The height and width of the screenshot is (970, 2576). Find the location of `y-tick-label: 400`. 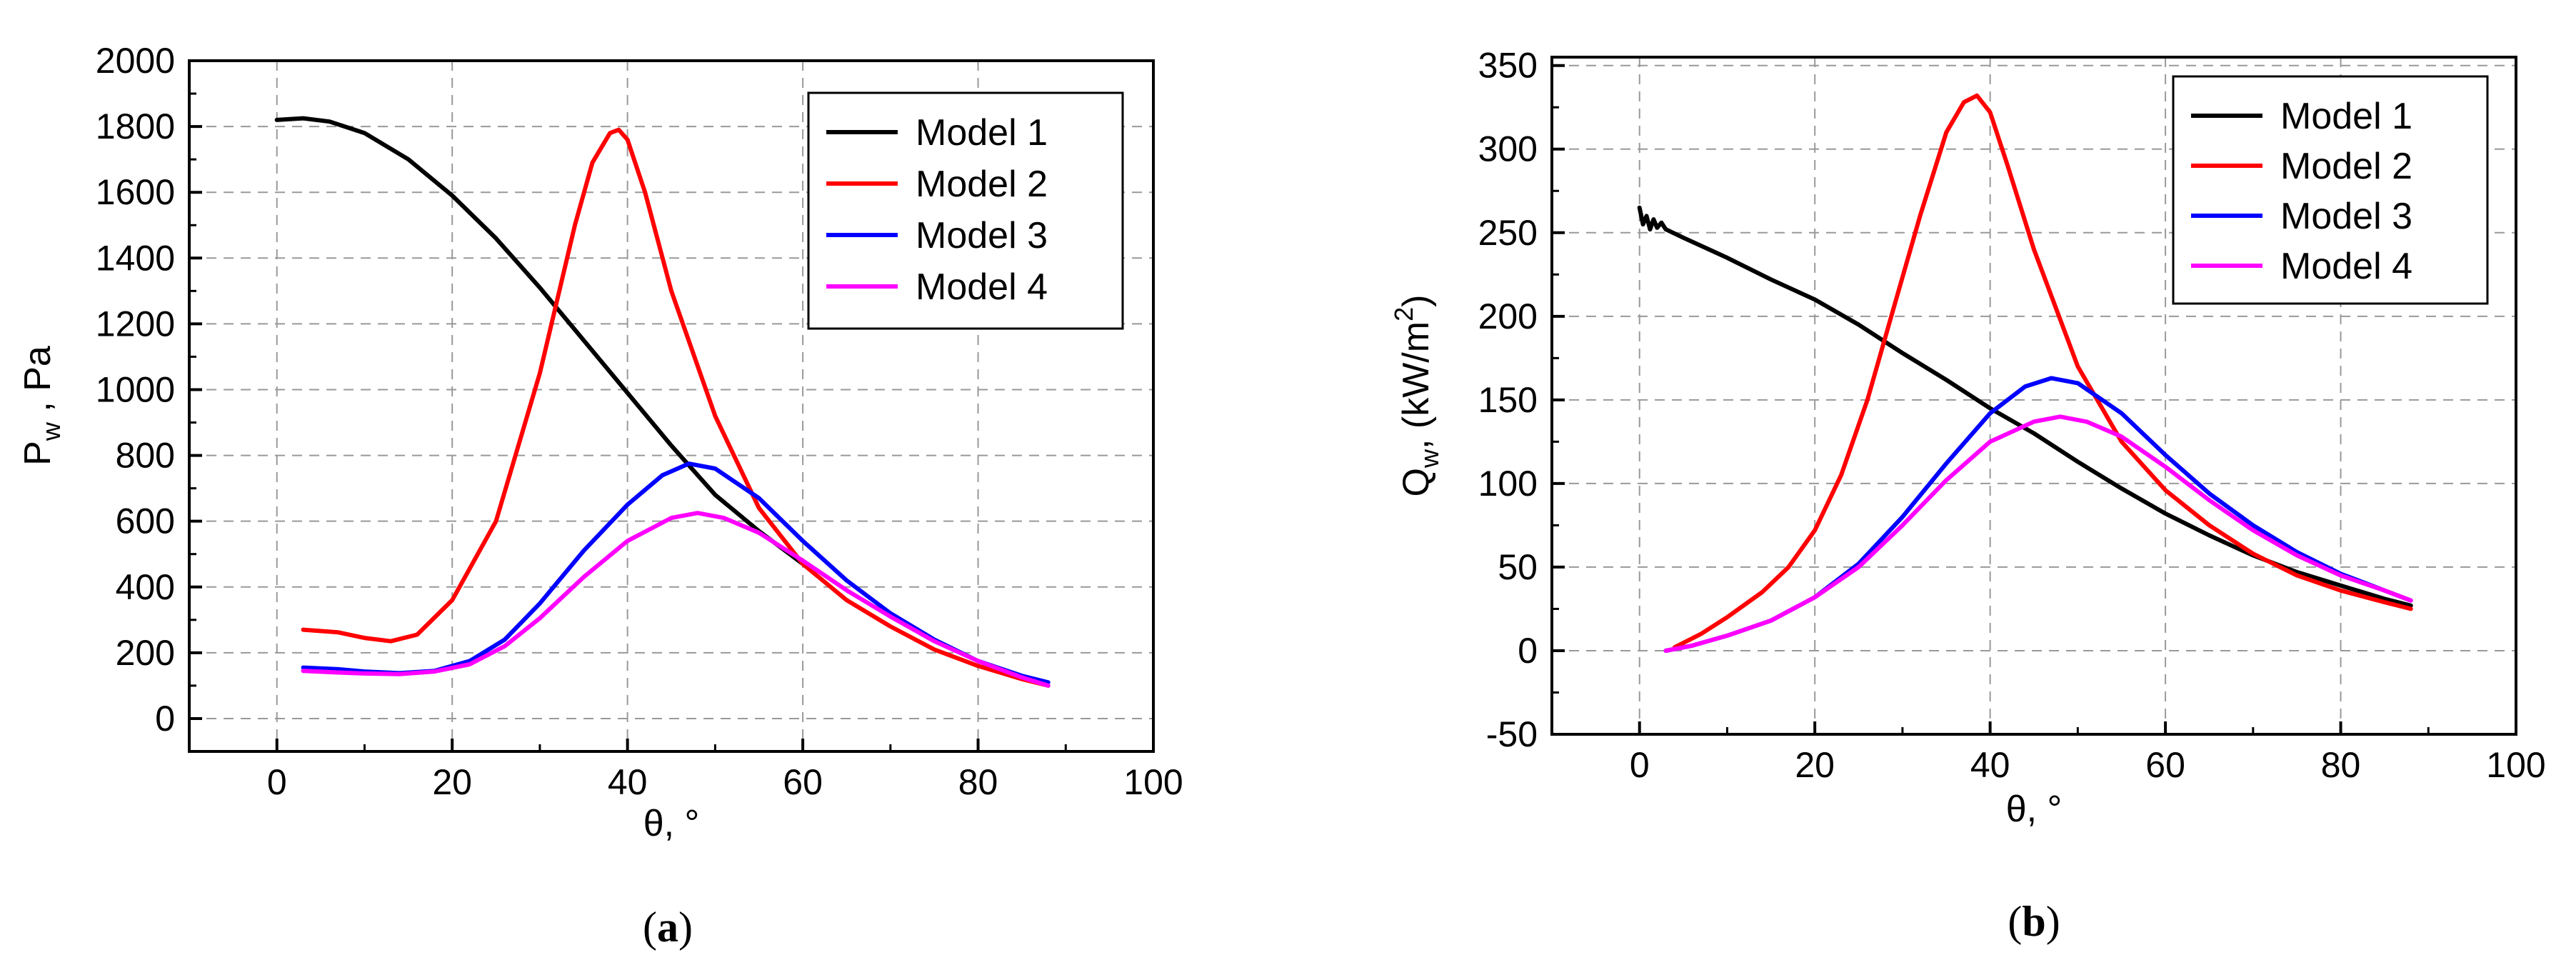

y-tick-label: 400 is located at coordinates (145, 587).